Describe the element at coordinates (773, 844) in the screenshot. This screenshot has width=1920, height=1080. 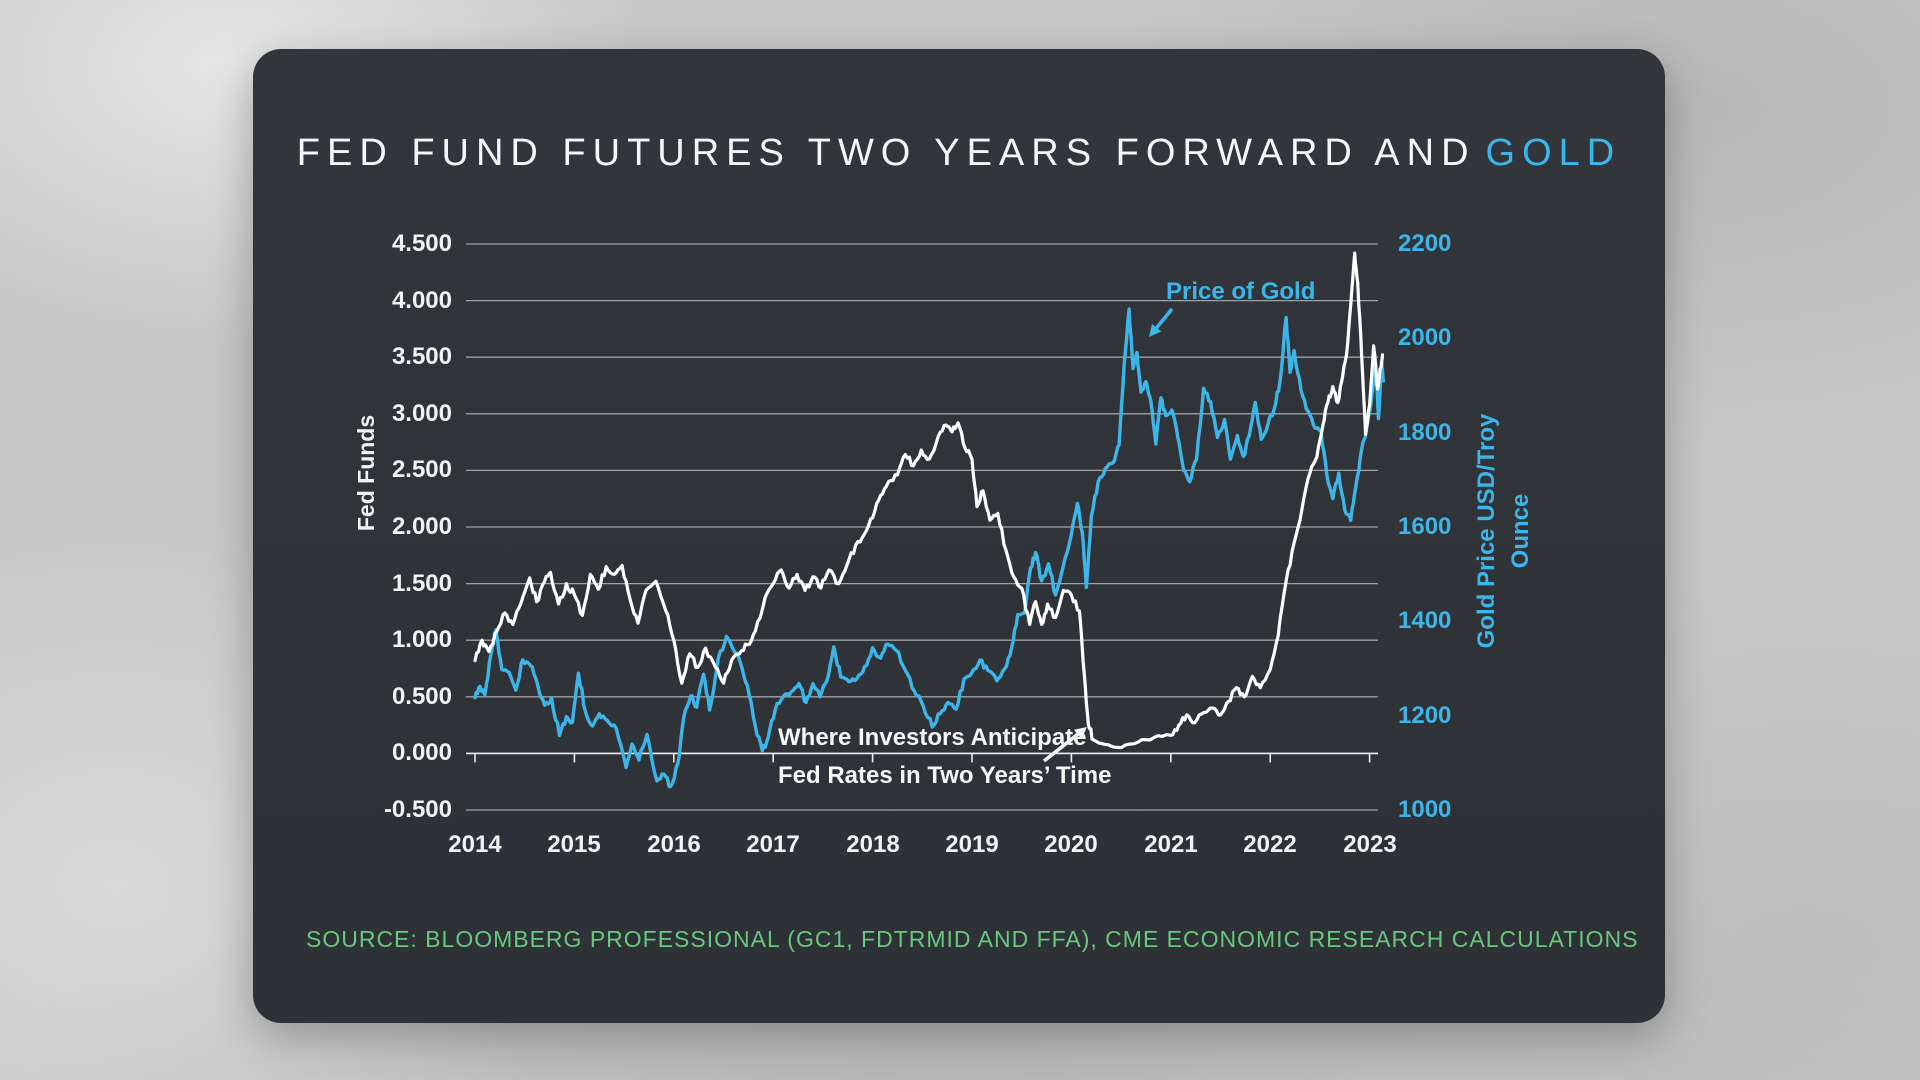
I see `x-axis-year-label: 2017` at that location.